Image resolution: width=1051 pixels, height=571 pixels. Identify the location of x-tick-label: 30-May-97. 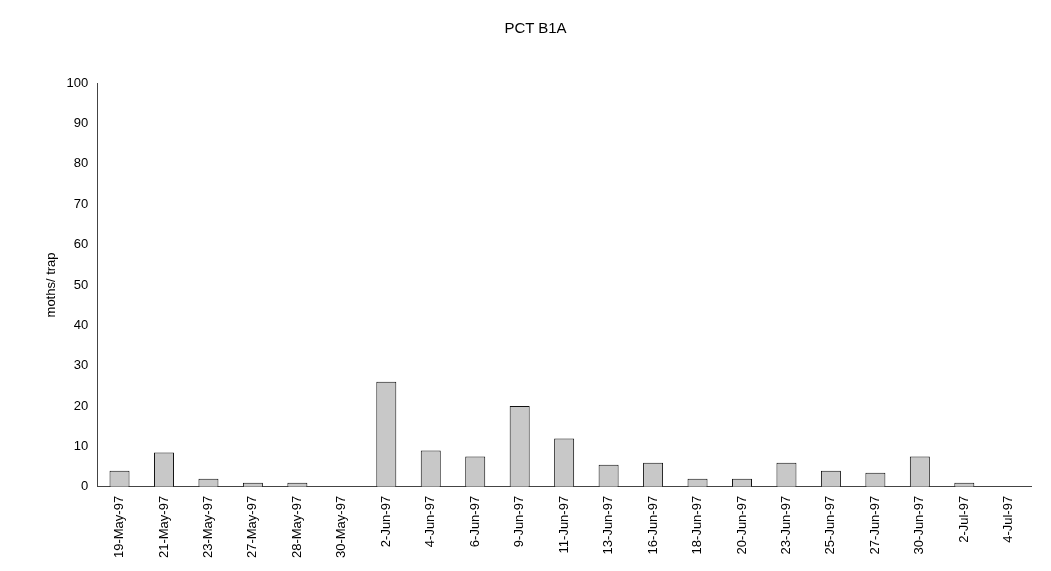
(341, 526).